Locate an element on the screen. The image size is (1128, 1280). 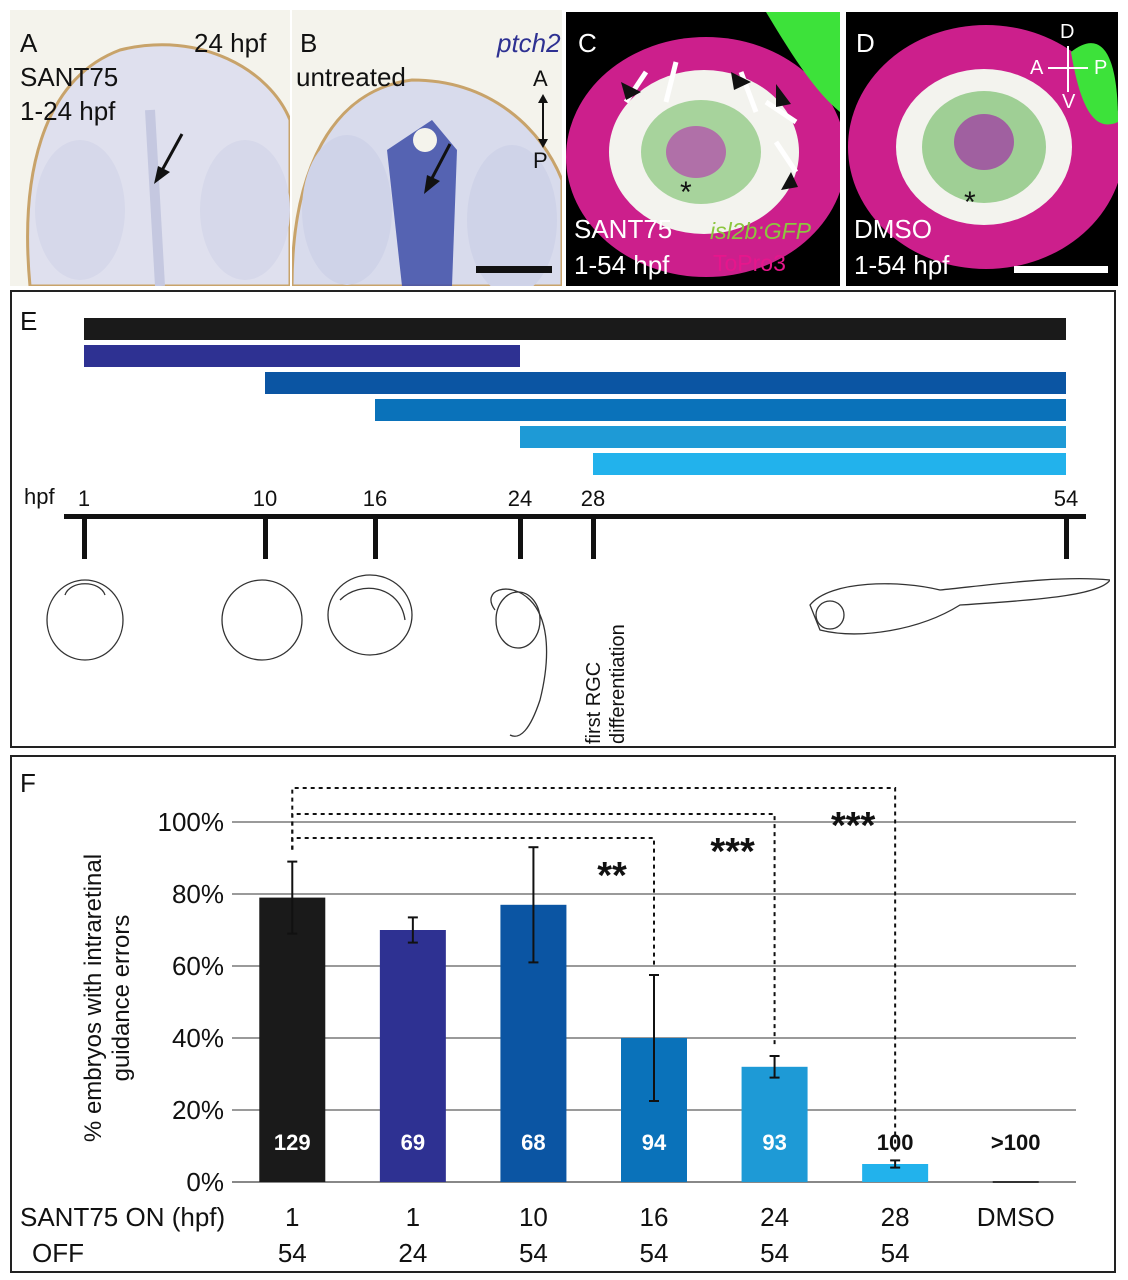
panel-a-stage: 24 hpf is located at coordinates (230, 43).